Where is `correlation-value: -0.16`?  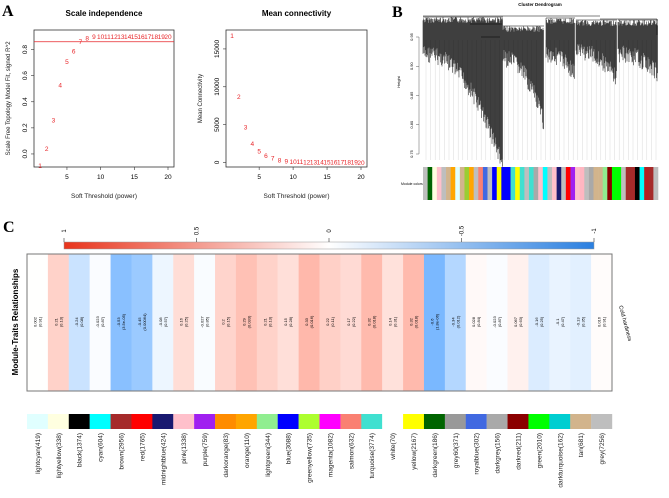
correlation-value: -0.16 is located at coordinates (536, 322).